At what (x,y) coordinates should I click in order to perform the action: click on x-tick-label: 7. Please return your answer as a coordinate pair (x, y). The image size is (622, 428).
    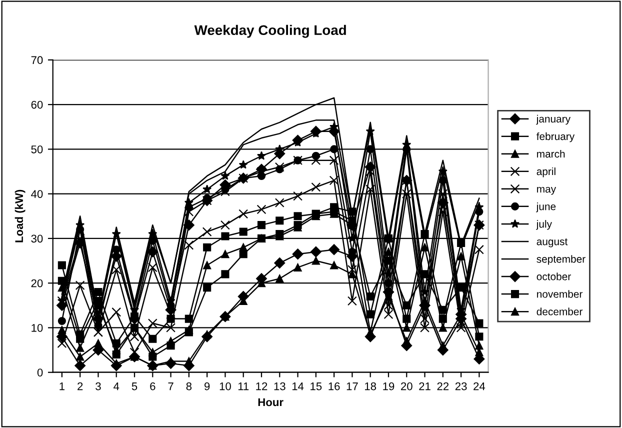
    Looking at the image, I should click on (171, 386).